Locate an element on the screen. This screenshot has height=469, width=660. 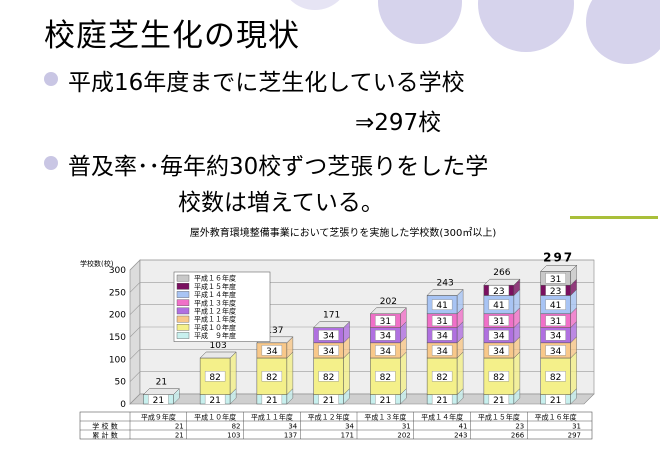
y-tick-label: 150 is located at coordinates (117, 338).